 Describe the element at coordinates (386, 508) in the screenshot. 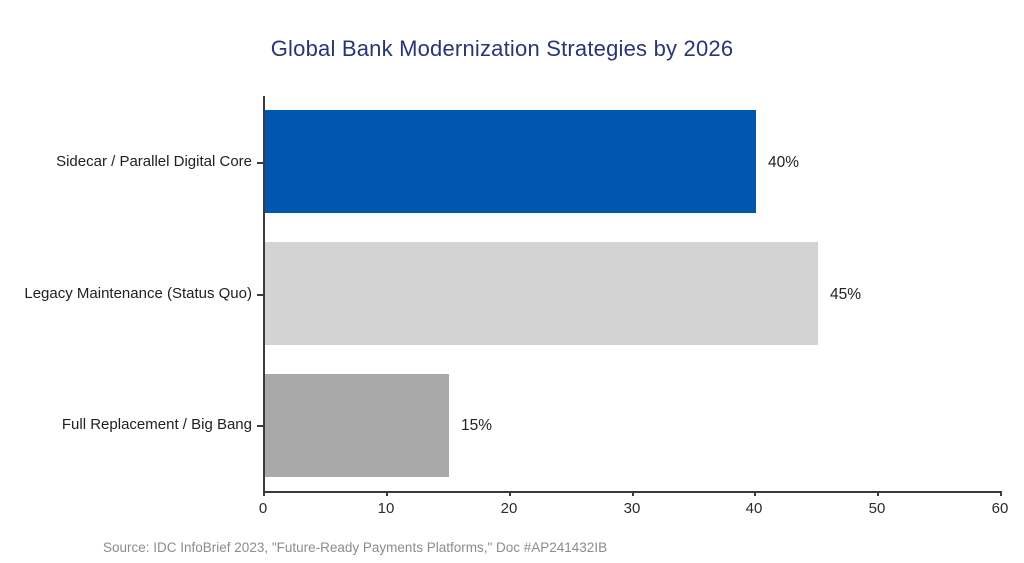

I see `x-tick-label: 10` at that location.